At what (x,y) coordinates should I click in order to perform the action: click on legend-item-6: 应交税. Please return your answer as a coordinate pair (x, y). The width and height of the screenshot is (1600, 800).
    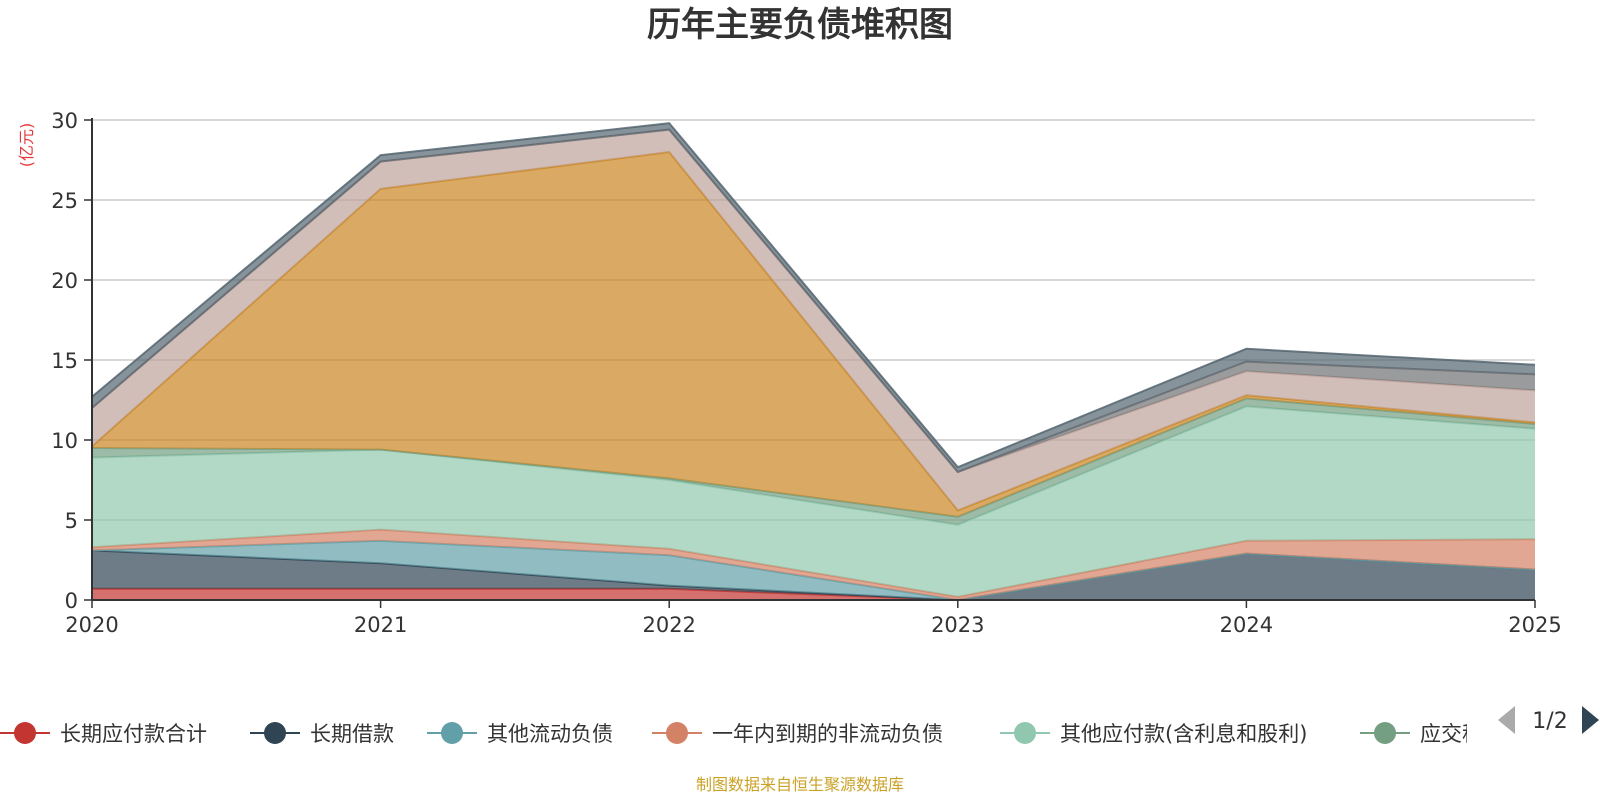
    Looking at the image, I should click on (1421, 734).